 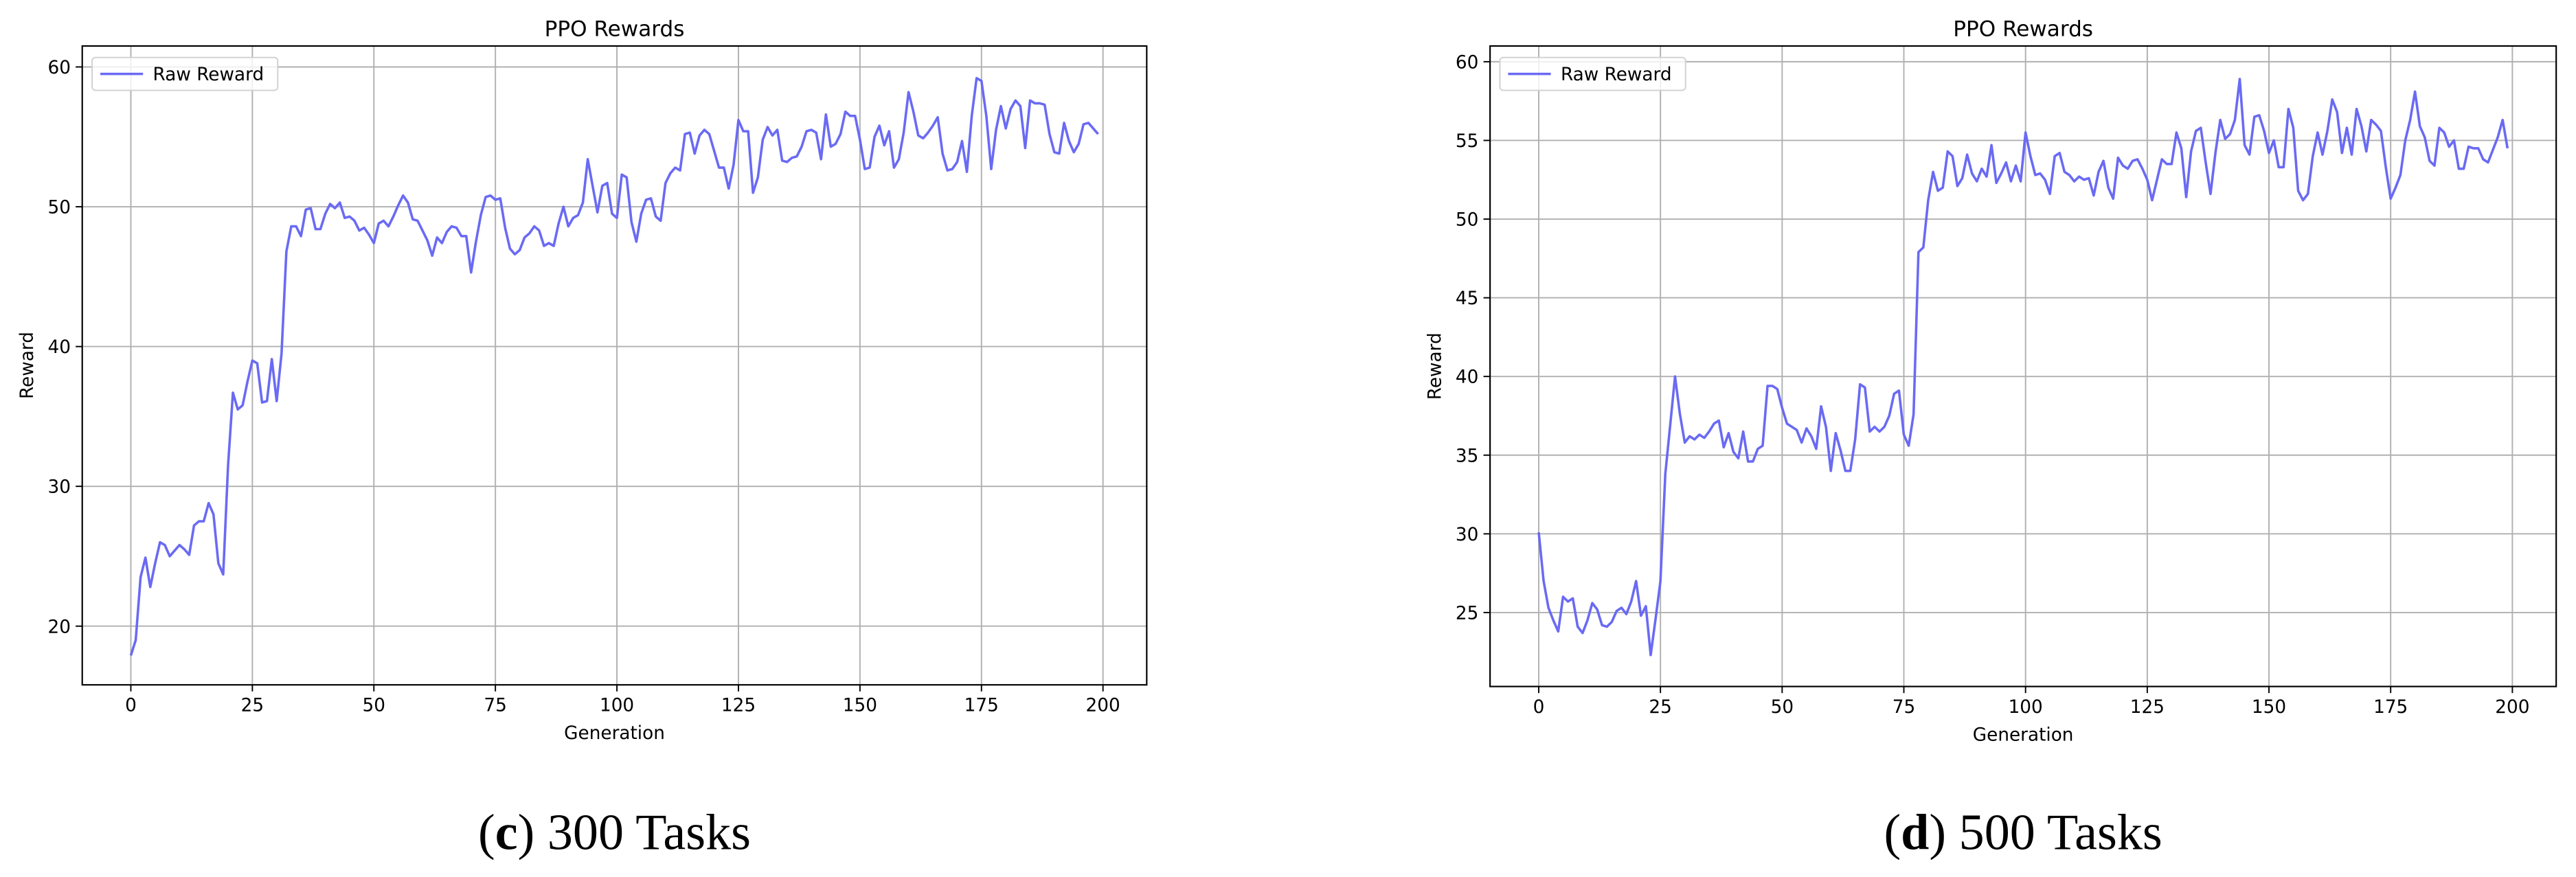 What do you see at coordinates (59, 627) in the screenshot?
I see `y-tick-label: 20` at bounding box center [59, 627].